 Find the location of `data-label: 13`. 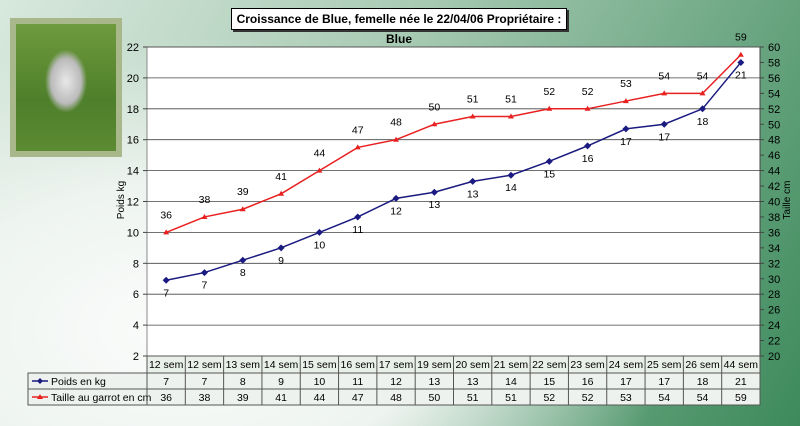

data-label: 13 is located at coordinates (435, 205).